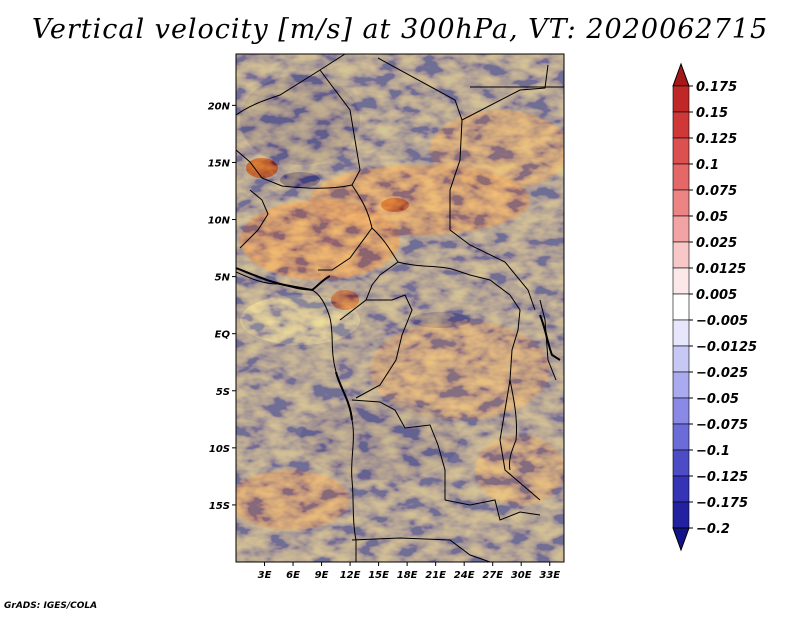 Image resolution: width=800 pixels, height=618 pixels. I want to click on x-axis: 3E 6E 9E 12E 15E 18E 21E 24E 27E 30E 33E, so click(409, 571).